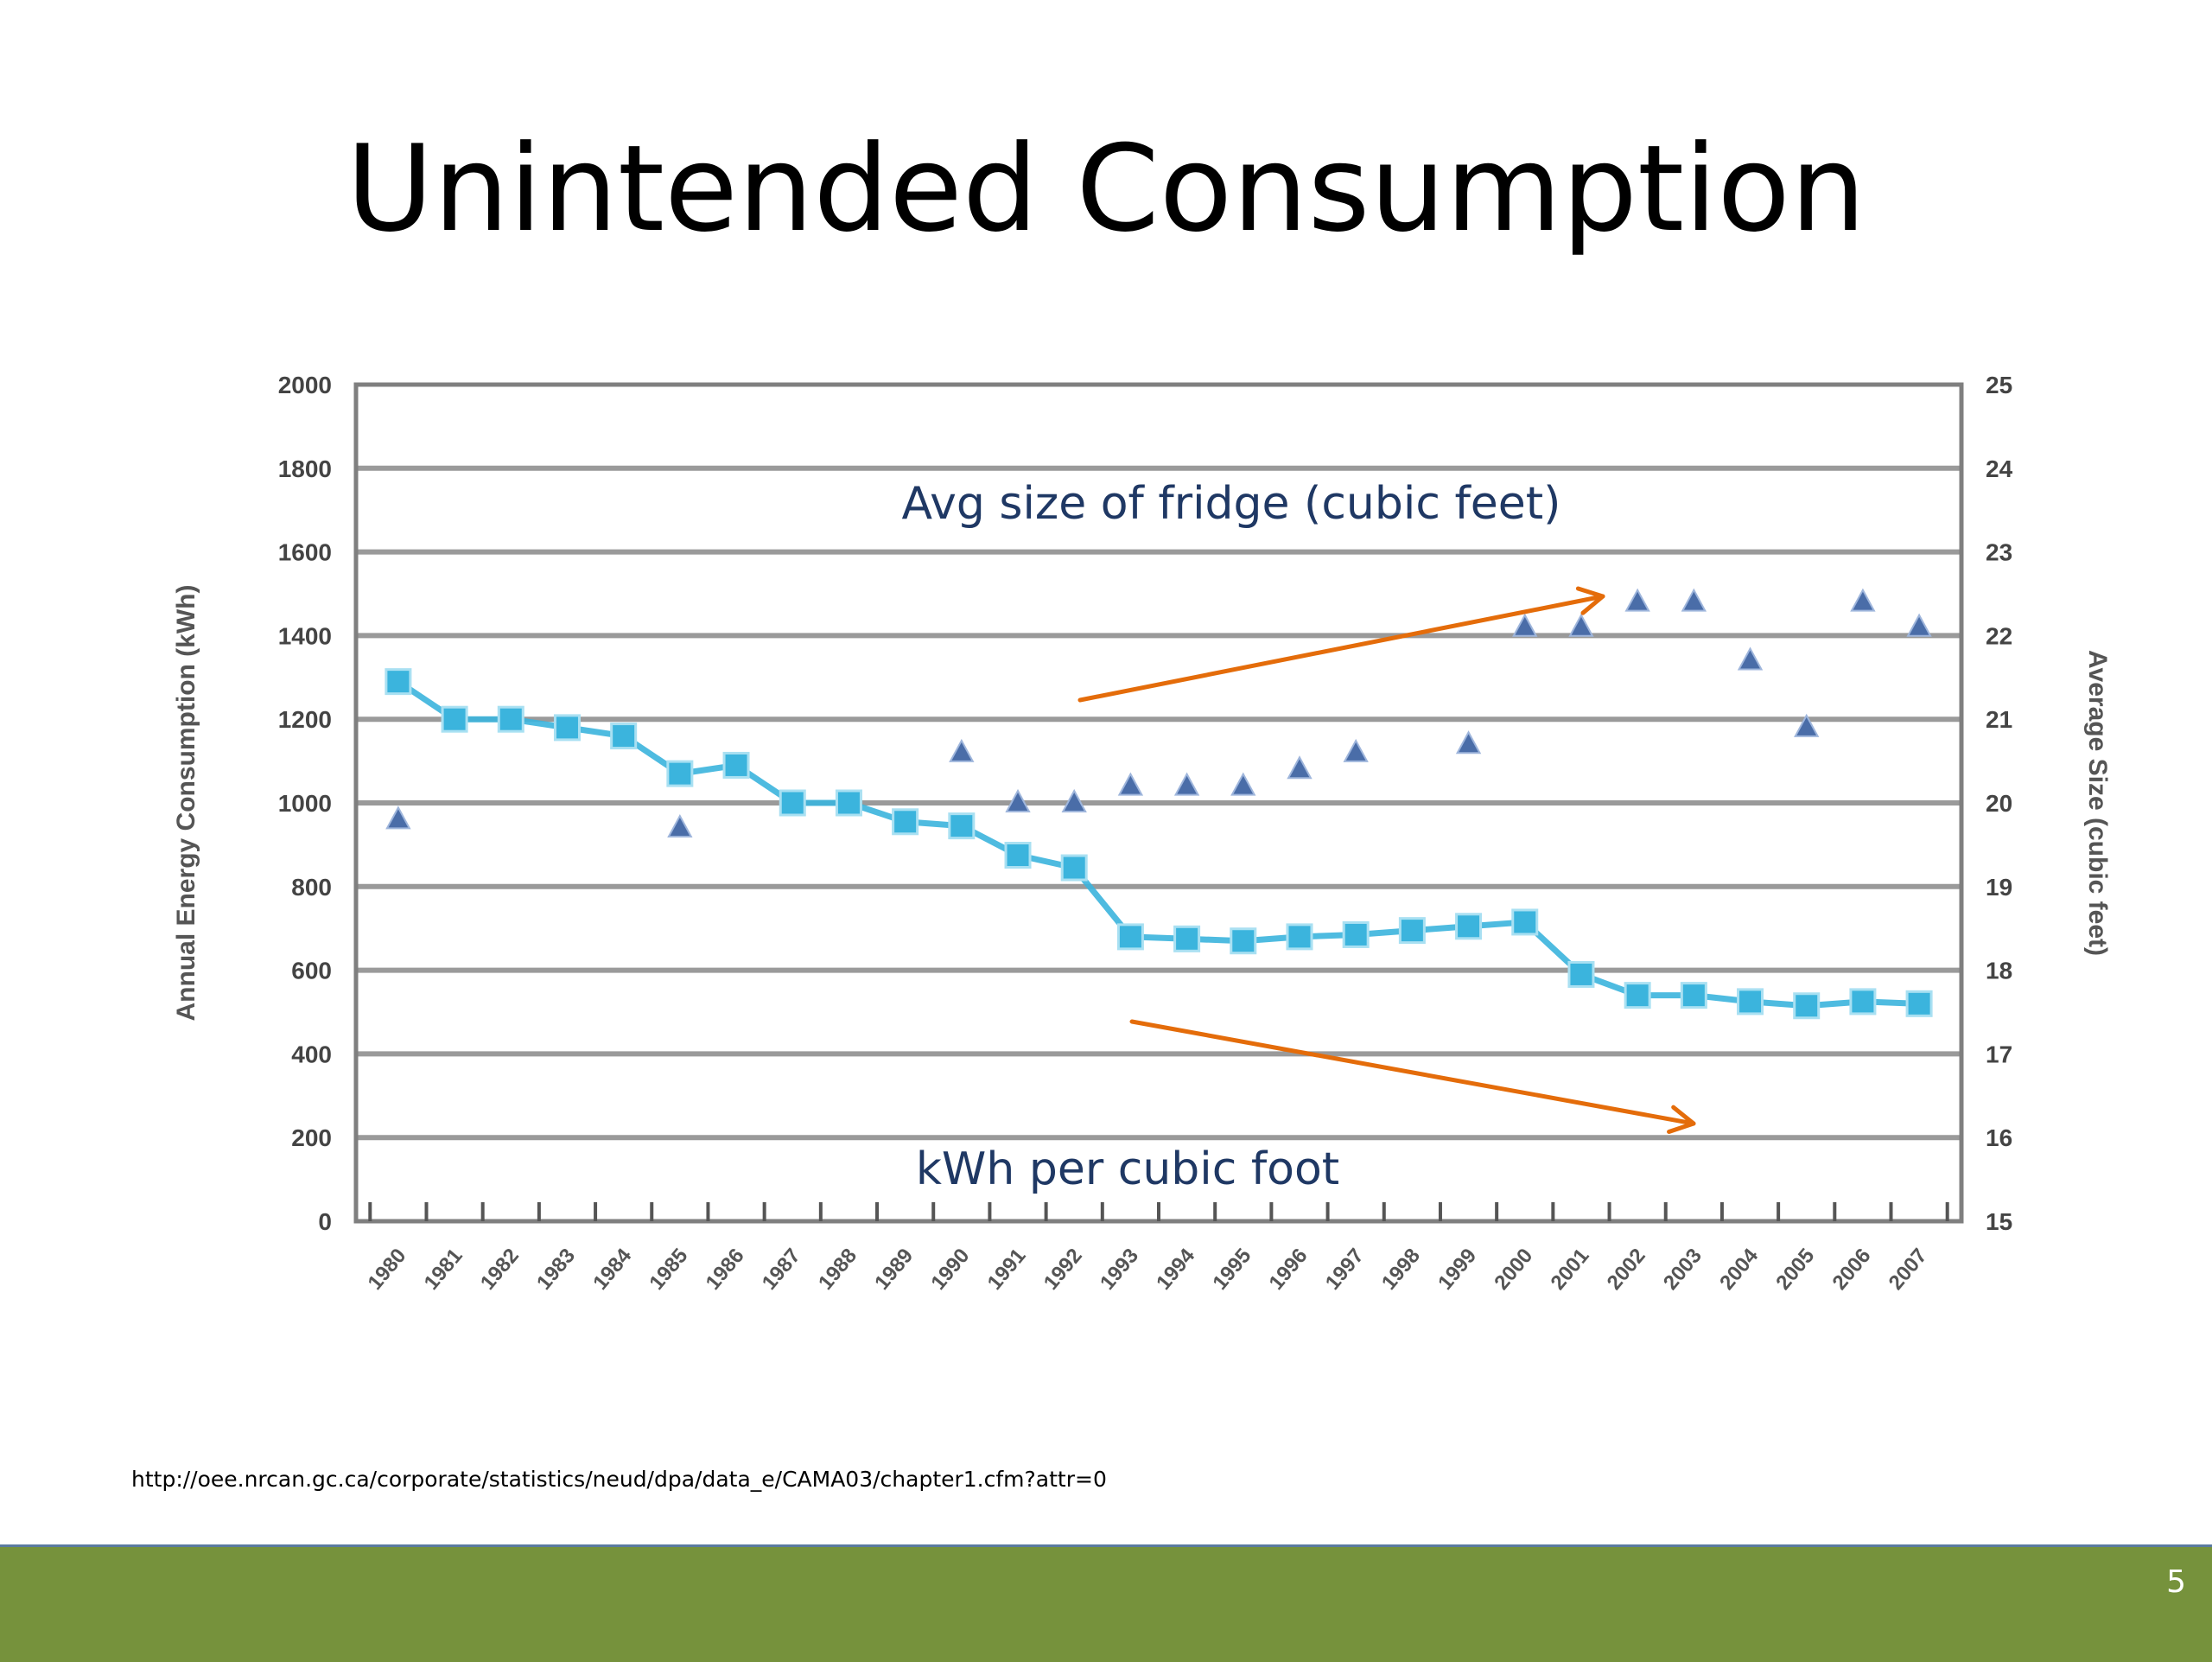 This screenshot has height=1662, width=2212. Describe the element at coordinates (305, 719) in the screenshot. I see `left-tick-label: 1200` at that location.